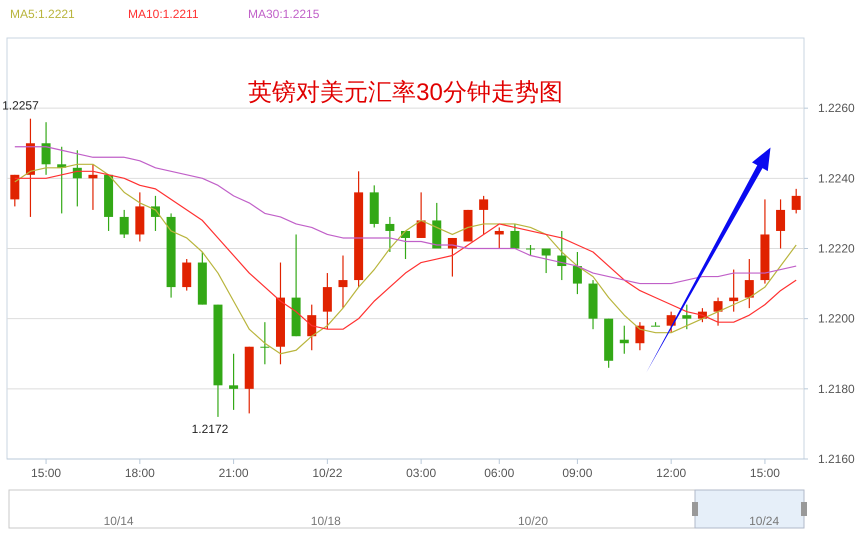 This screenshot has height=533, width=862. What do you see at coordinates (21, 105) in the screenshot?
I see `annotation: 1.2257` at bounding box center [21, 105].